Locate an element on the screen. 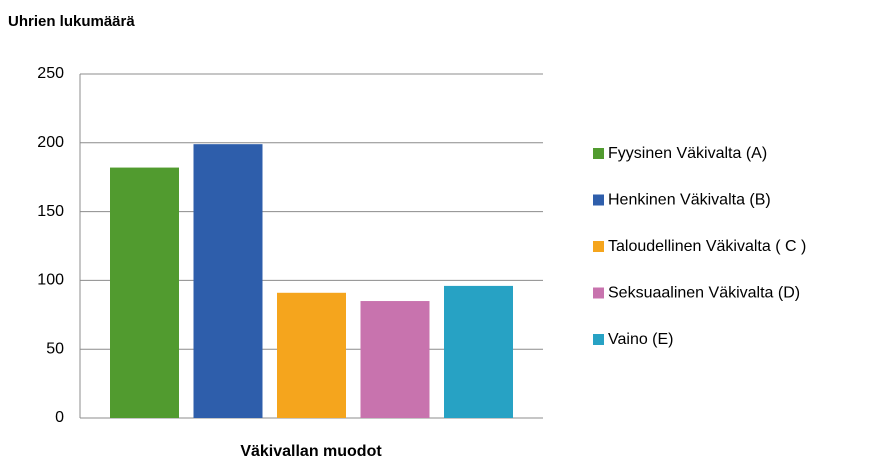 The image size is (870, 461). y-tick-label: 0 is located at coordinates (59, 417).